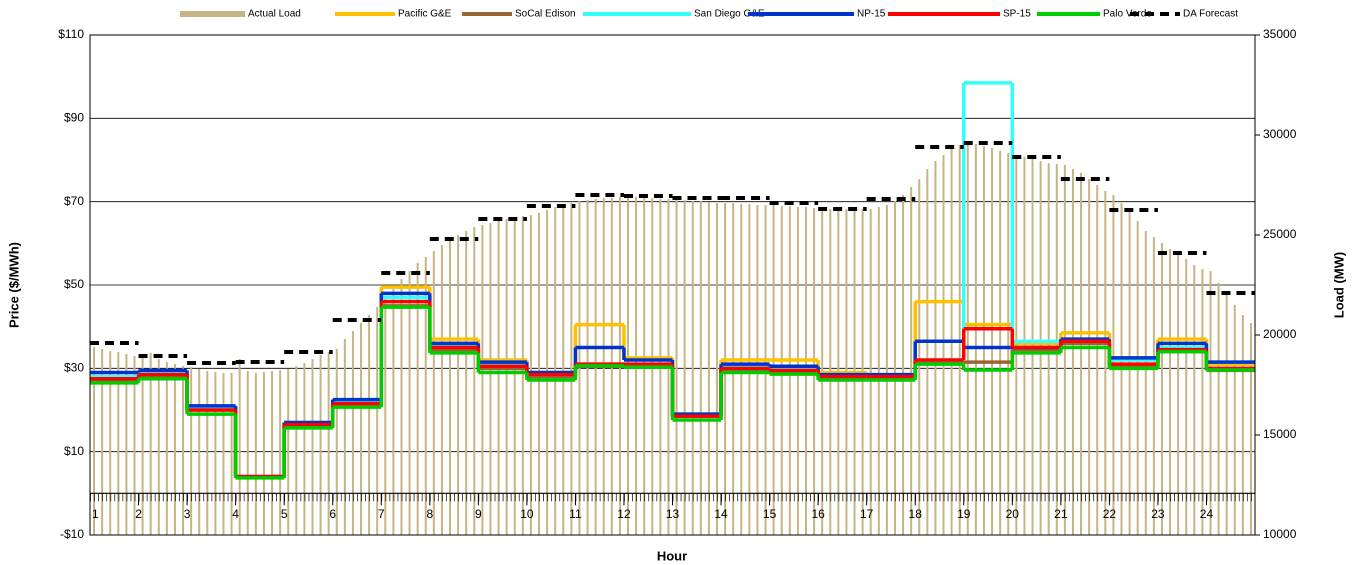  What do you see at coordinates (1017, 14) in the screenshot?
I see `legend-label: SP-15` at bounding box center [1017, 14].